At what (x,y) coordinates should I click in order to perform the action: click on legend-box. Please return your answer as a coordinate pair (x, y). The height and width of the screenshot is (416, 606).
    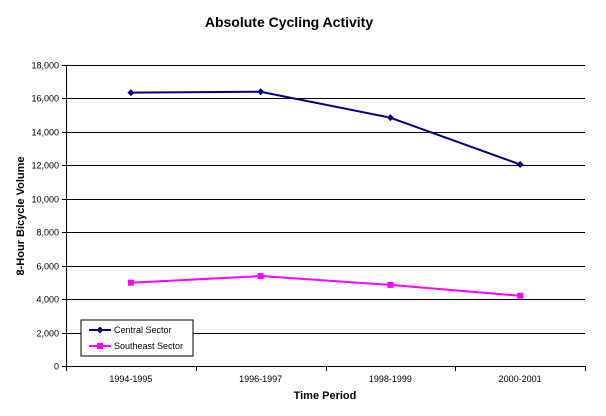
    Looking at the image, I should click on (137, 338).